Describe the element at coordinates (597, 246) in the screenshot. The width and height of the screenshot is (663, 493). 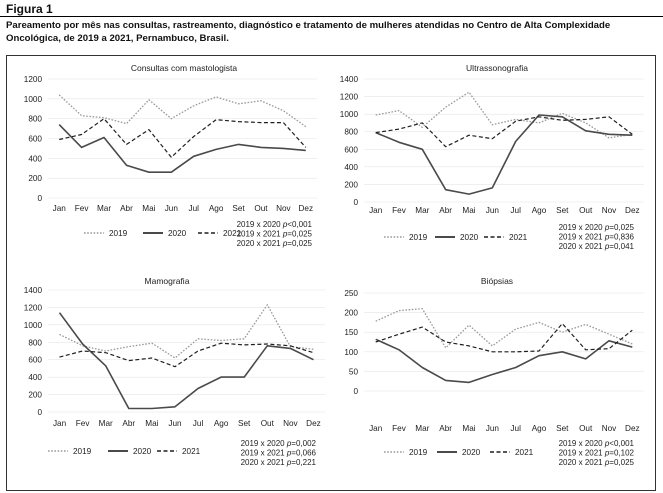
I see `p-value-annotation: 2020 x 2021 p=0,041` at that location.